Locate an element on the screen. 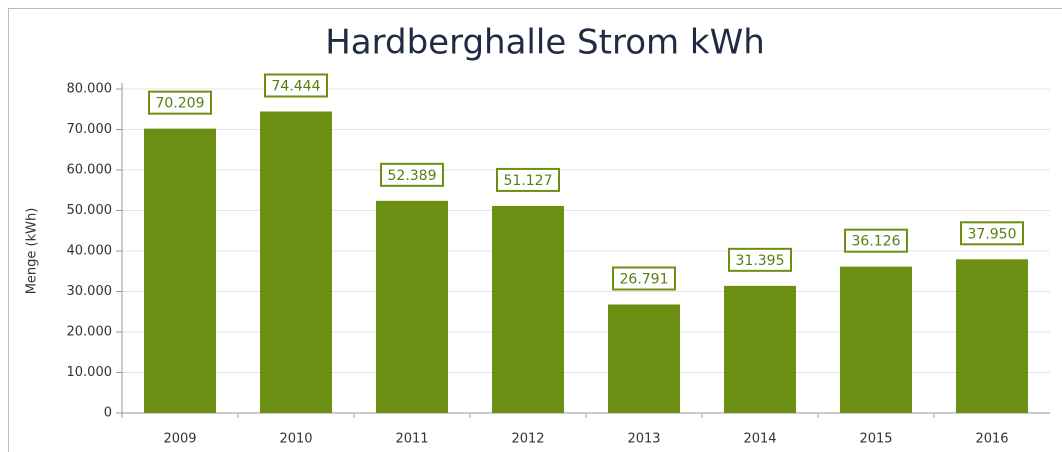 This screenshot has width=1062, height=452. y-tick-label: 30.000 is located at coordinates (90, 291).